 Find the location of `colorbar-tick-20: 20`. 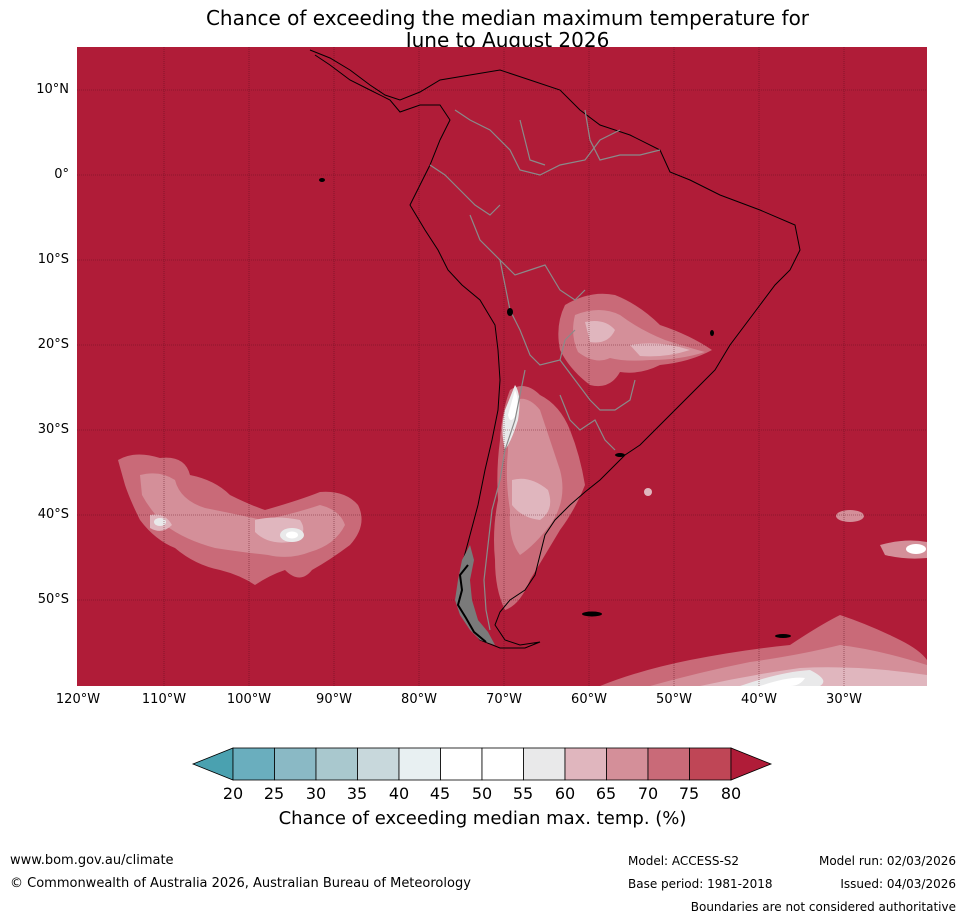

colorbar-tick-20: 20 is located at coordinates (233, 793).